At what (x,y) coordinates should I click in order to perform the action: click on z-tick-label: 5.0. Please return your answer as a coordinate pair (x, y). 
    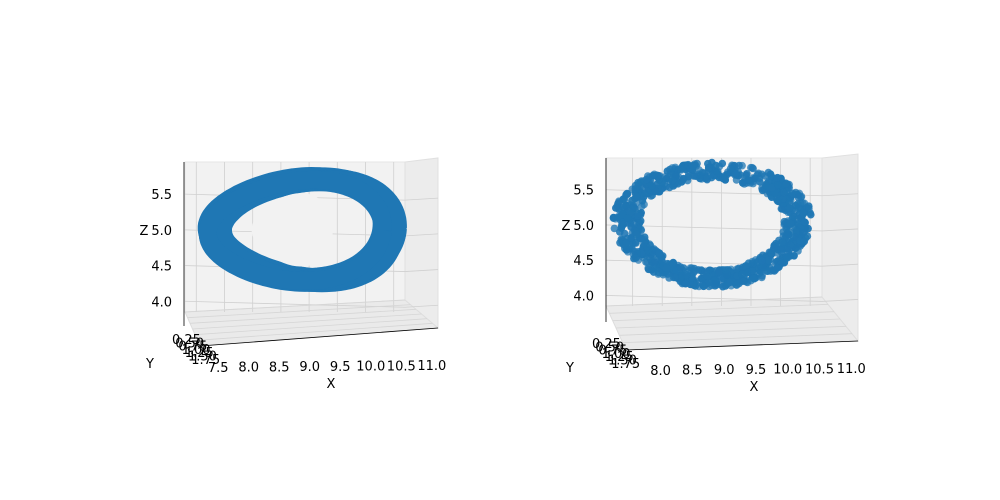
    Looking at the image, I should click on (583, 226).